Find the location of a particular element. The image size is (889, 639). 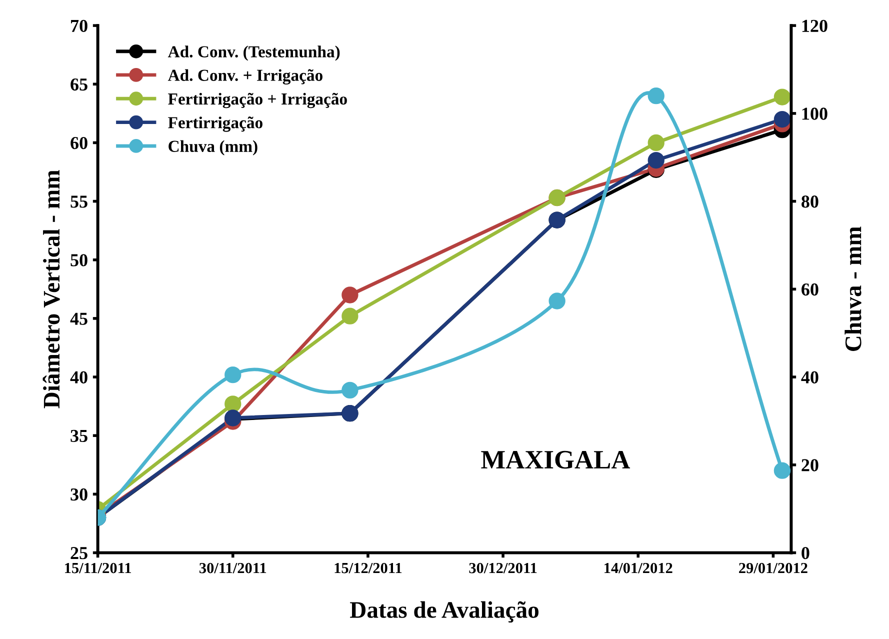

legend-label: Chuva (mm) is located at coordinates (213, 148).